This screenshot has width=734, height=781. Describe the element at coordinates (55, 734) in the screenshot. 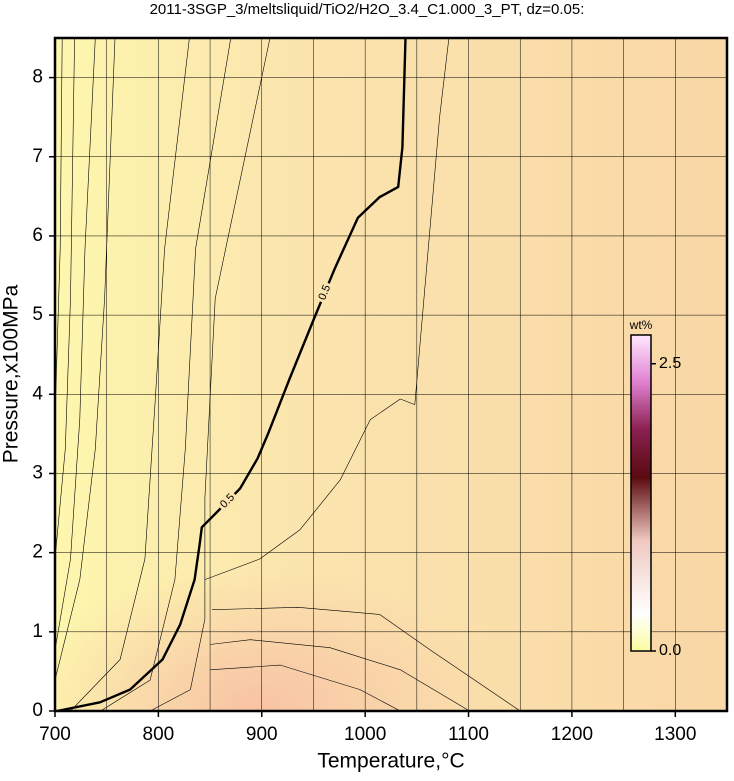

I see `x-tick-label: 700` at that location.